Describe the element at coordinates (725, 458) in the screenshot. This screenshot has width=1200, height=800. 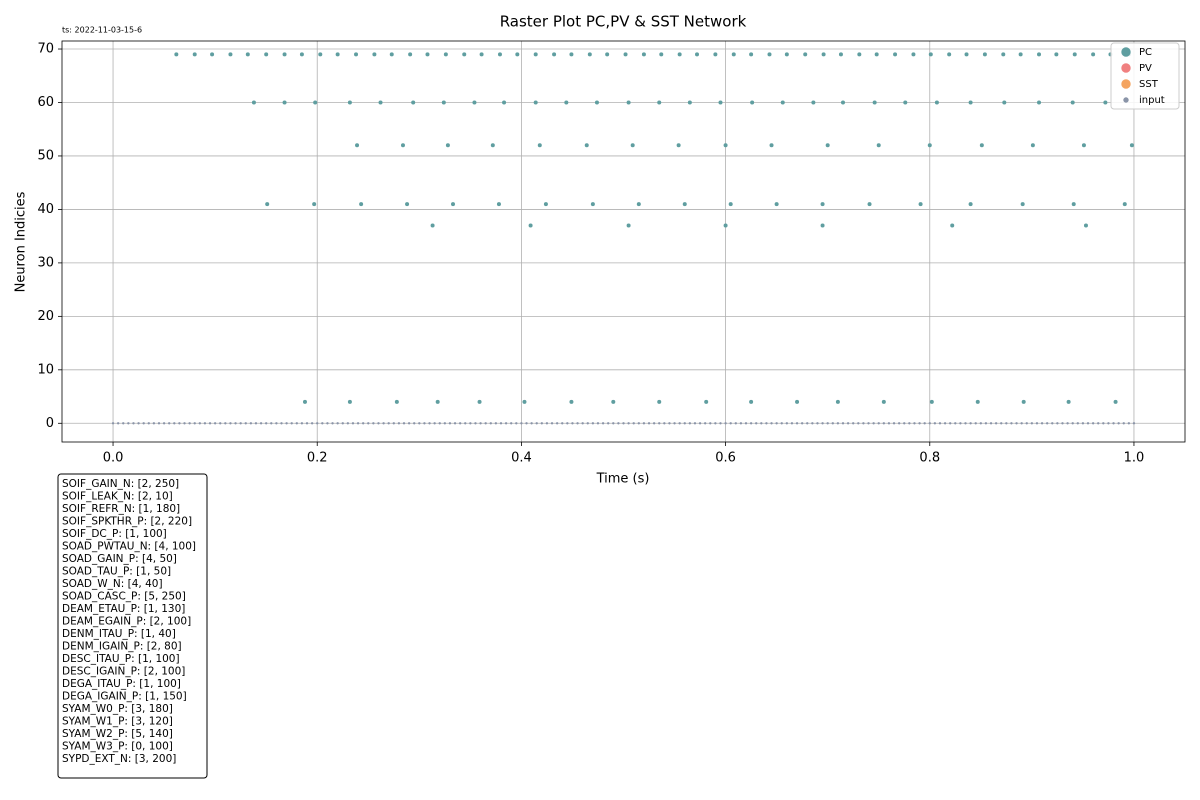
I see `x-tick-label: 0.6` at that location.